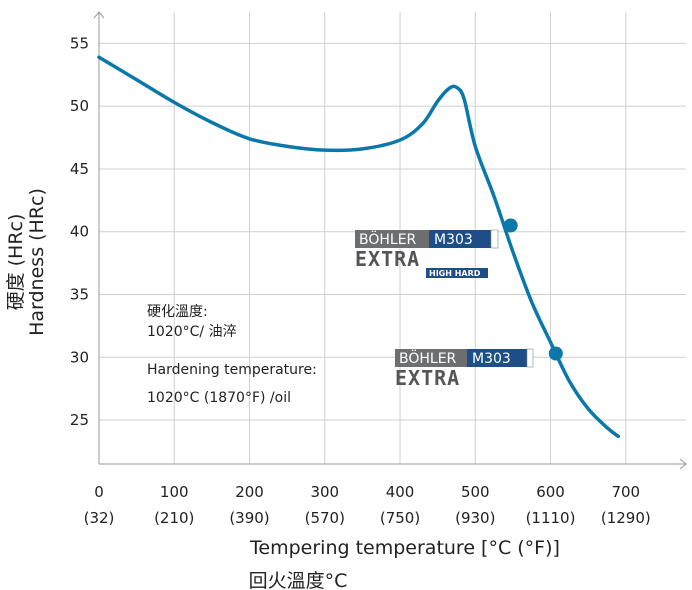 The image size is (692, 590). Describe the element at coordinates (298, 580) in the screenshot. I see `x-axis-title-cn: 回火溫度°C` at that location.